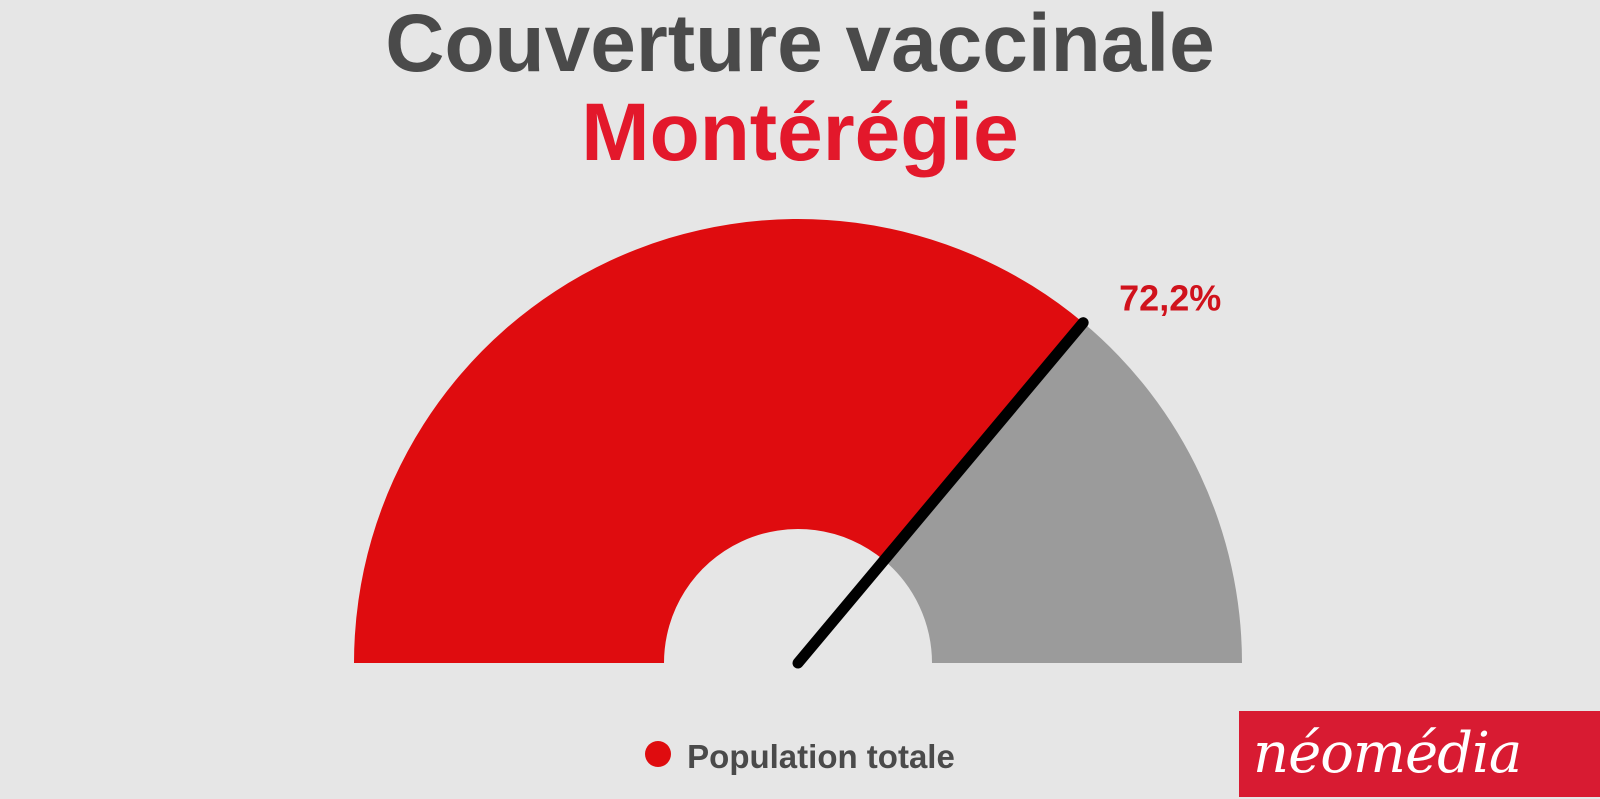  What do you see at coordinates (1170, 298) in the screenshot?
I see `gauge-value-label: 72,2%` at bounding box center [1170, 298].